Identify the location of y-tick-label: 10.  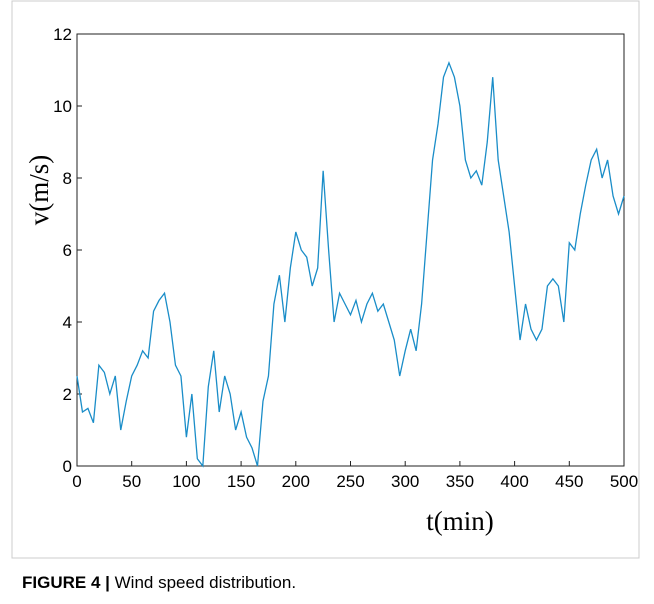
(62, 106).